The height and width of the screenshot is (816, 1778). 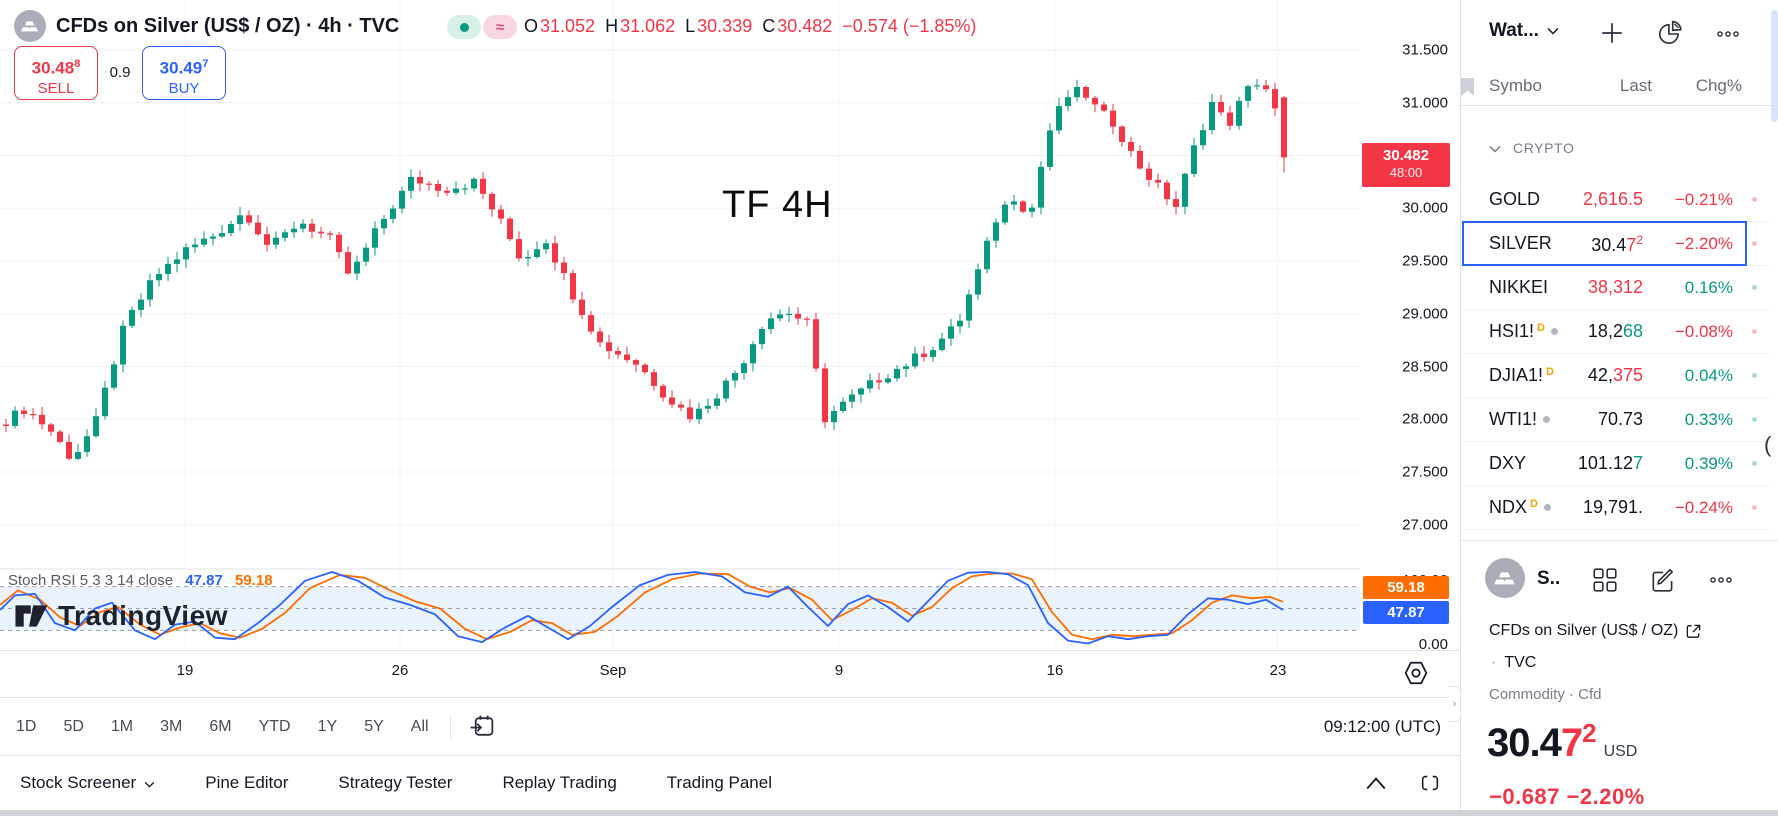 What do you see at coordinates (1663, 580) in the screenshot?
I see `edit-note-icon` at bounding box center [1663, 580].